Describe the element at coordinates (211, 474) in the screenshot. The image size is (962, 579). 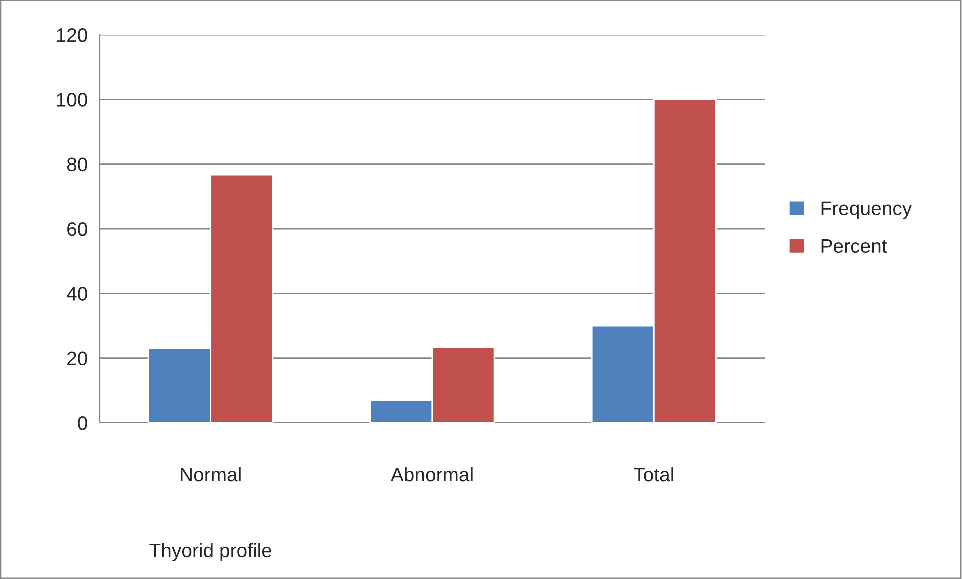
I see `x-tick-label: Normal` at that location.